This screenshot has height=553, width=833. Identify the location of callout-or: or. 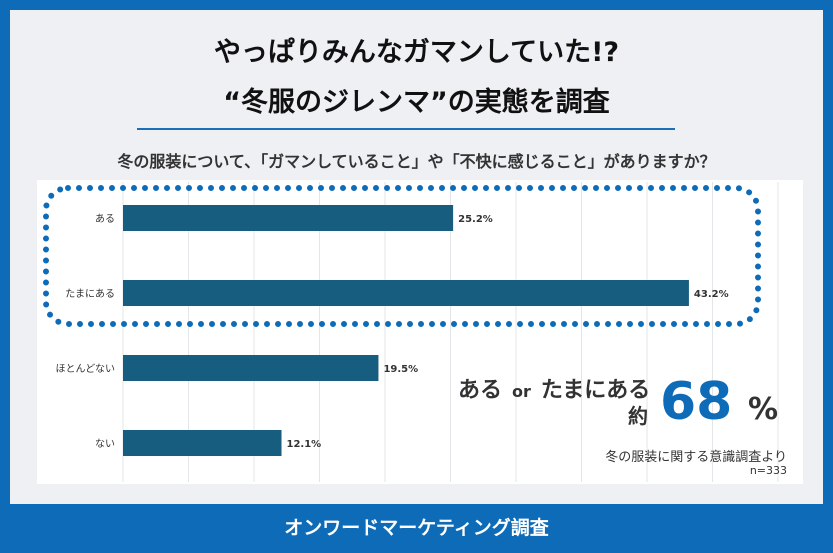
(521, 391).